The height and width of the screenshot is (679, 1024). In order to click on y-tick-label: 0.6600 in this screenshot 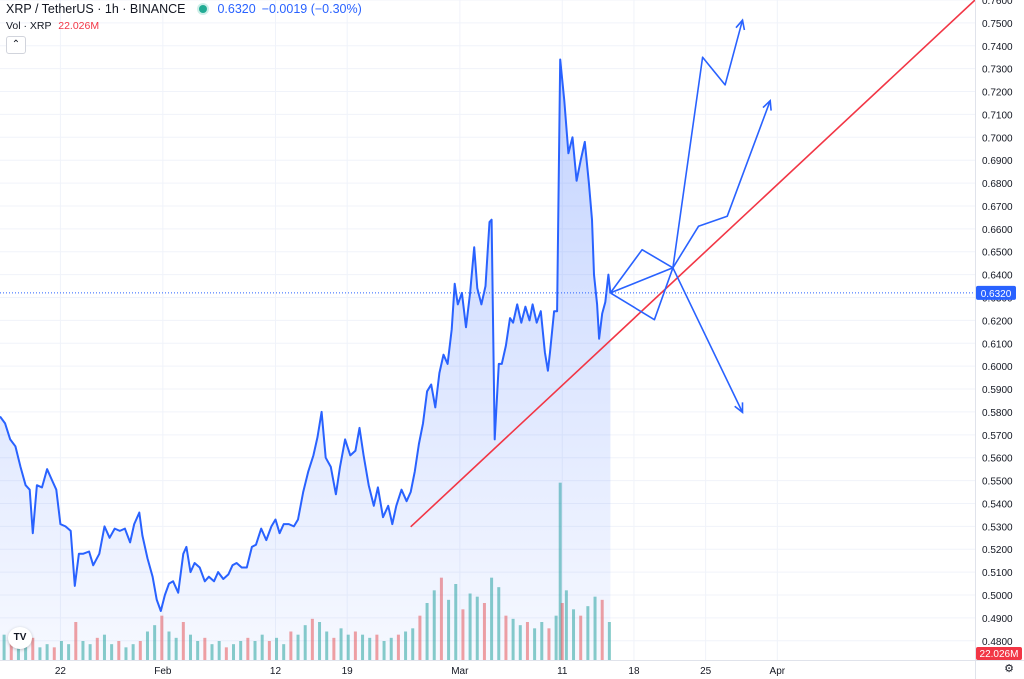, I will do `click(997, 230)`.